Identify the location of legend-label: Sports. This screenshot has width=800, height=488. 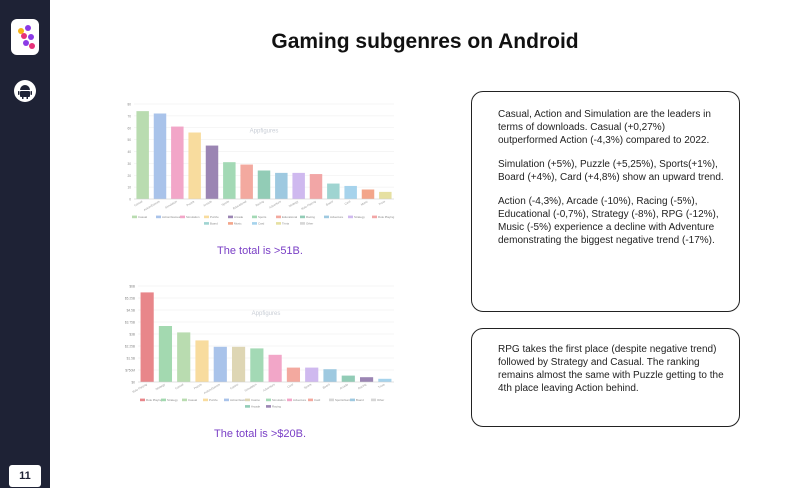
(262, 217).